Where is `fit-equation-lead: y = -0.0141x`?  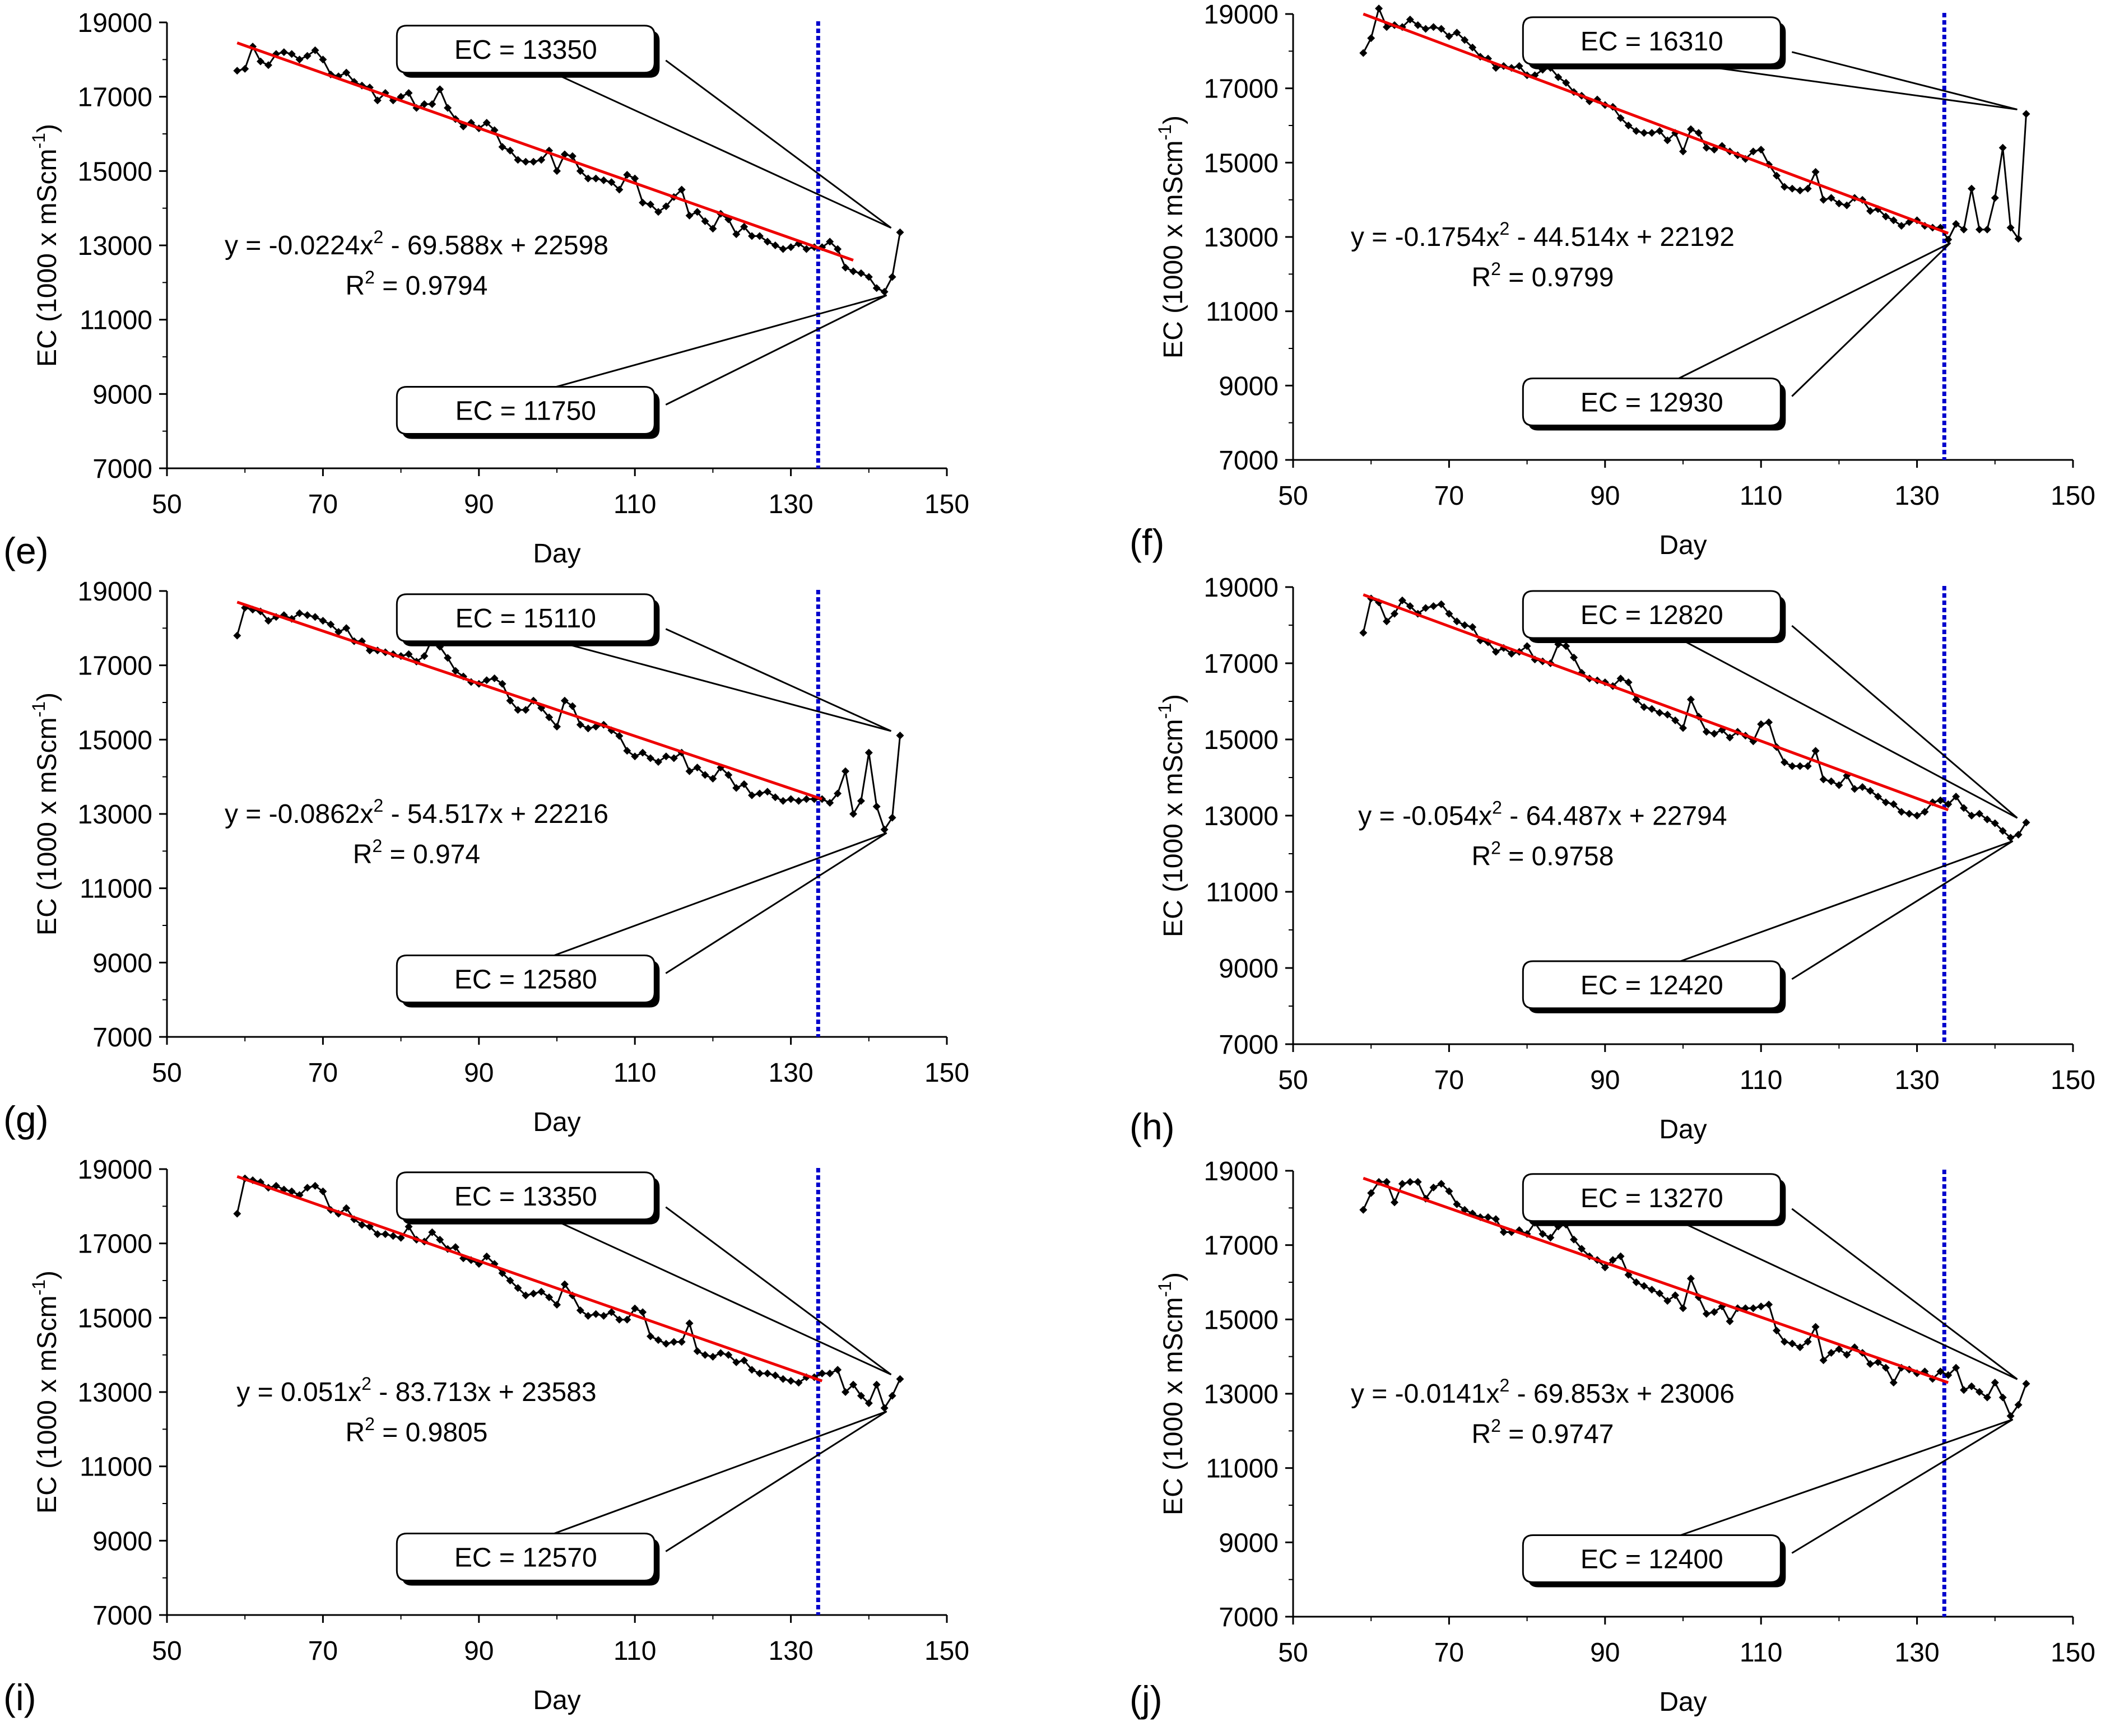 fit-equation-lead: y = -0.0141x is located at coordinates (1425, 1394).